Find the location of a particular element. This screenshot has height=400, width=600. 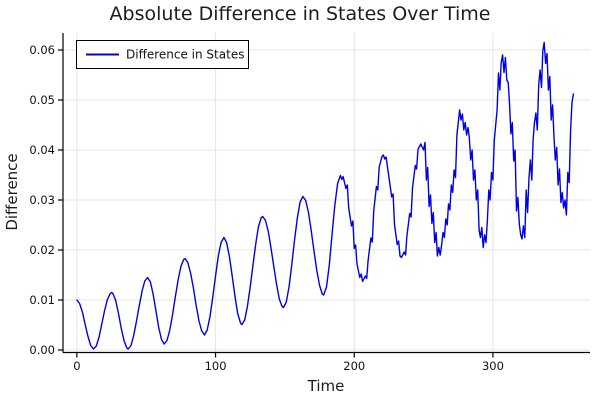

y-tick-label: 0.04 is located at coordinates (42, 150).